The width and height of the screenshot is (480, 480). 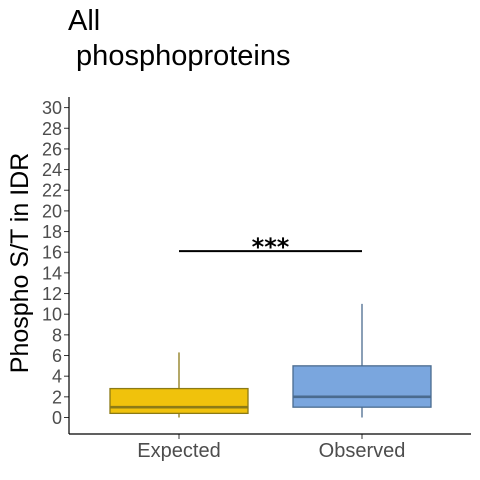 I want to click on y-tick-label: 4, so click(x=57, y=377).